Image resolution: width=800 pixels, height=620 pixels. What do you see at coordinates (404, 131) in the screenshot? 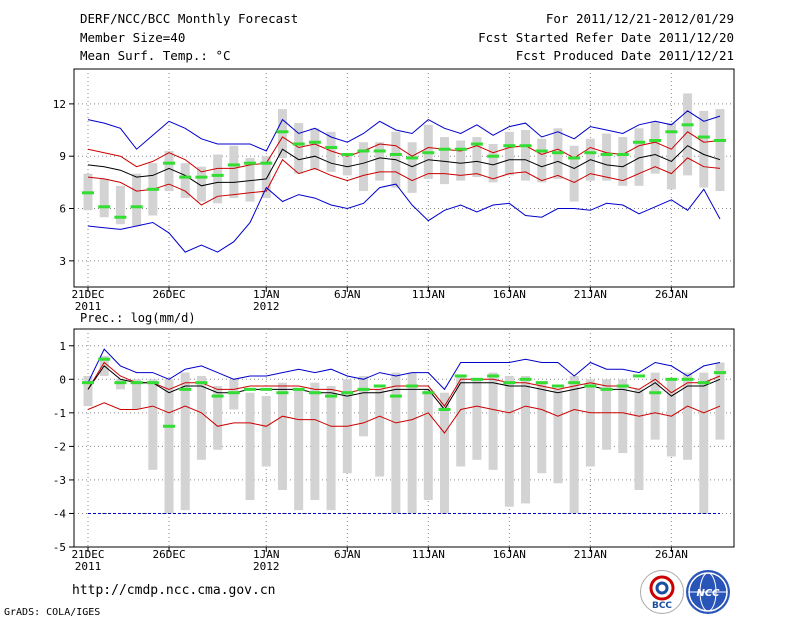
I see `temp-series-max` at bounding box center [404, 131].